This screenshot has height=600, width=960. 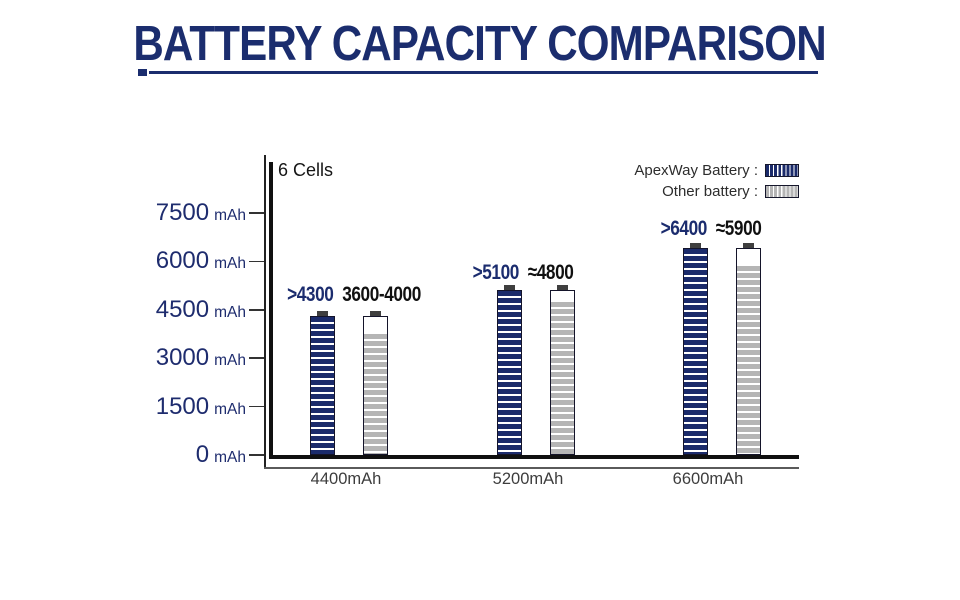 What do you see at coordinates (528, 479) in the screenshot?
I see `category-label: 5200mAh` at bounding box center [528, 479].